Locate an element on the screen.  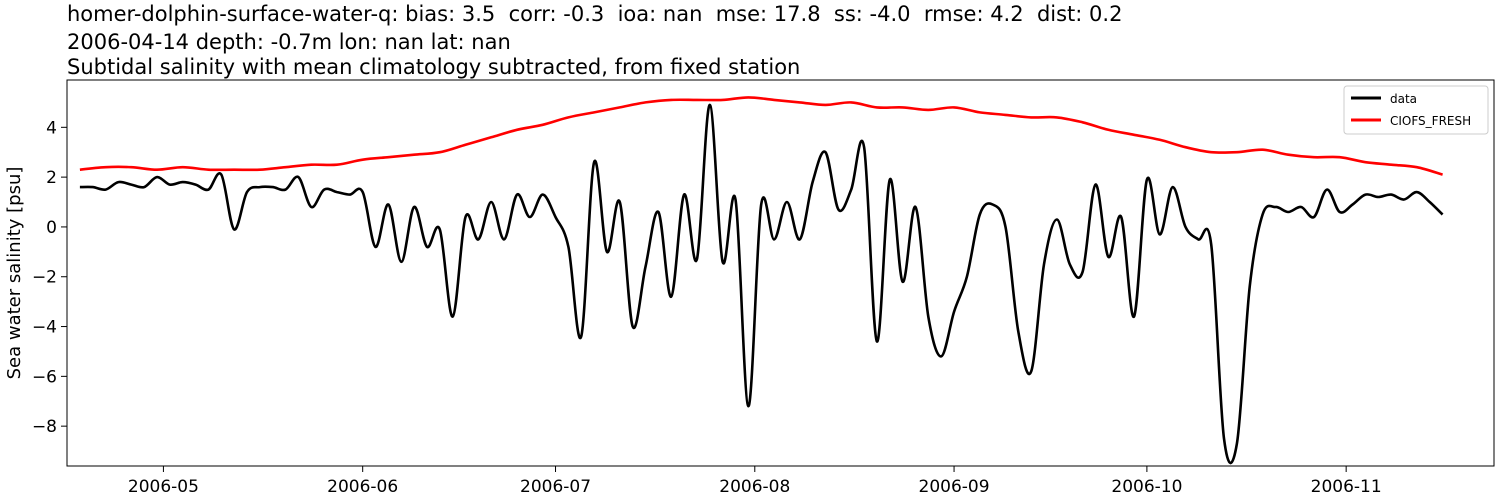
y-tick-label: 0 is located at coordinates (51, 228).